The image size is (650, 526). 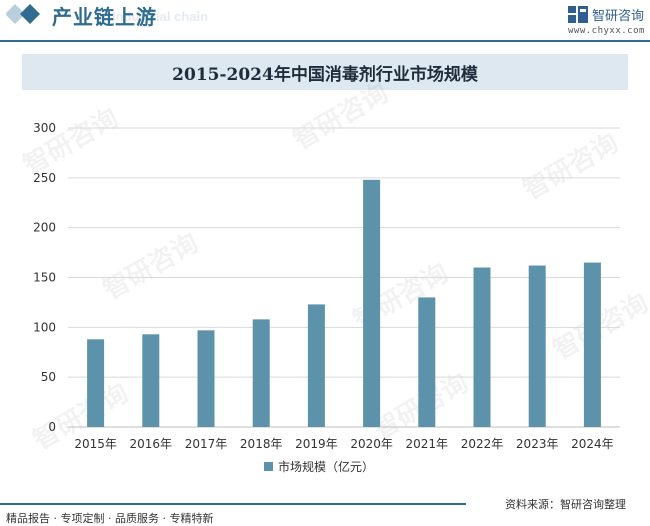 I want to click on x-tick-label: 2024年, so click(x=592, y=444).